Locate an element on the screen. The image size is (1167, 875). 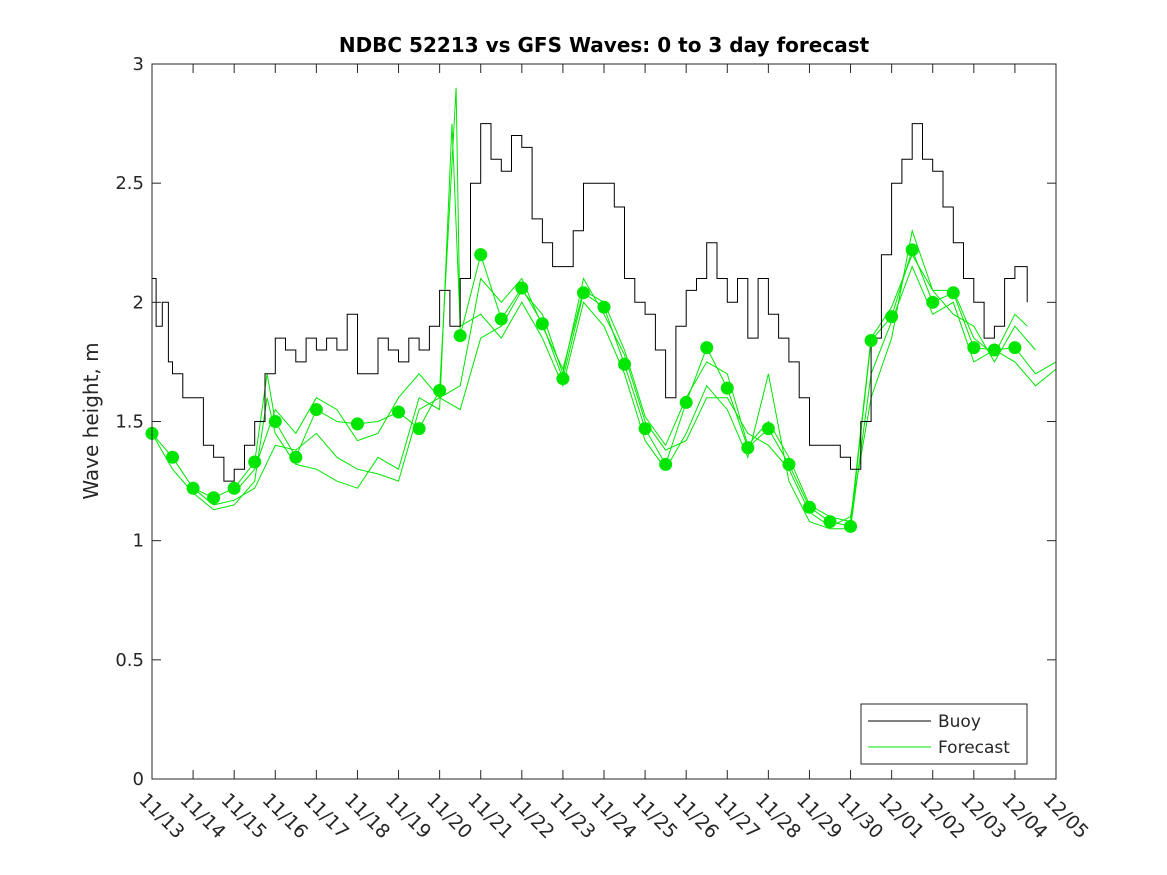
x-tick-label: 11/15 is located at coordinates (244, 816).